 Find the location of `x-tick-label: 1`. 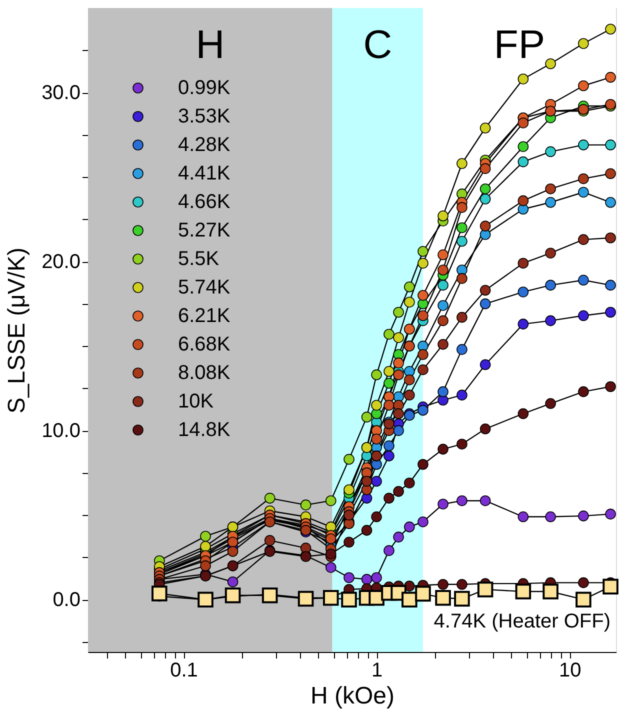

x-tick-label: 1 is located at coordinates (377, 671).